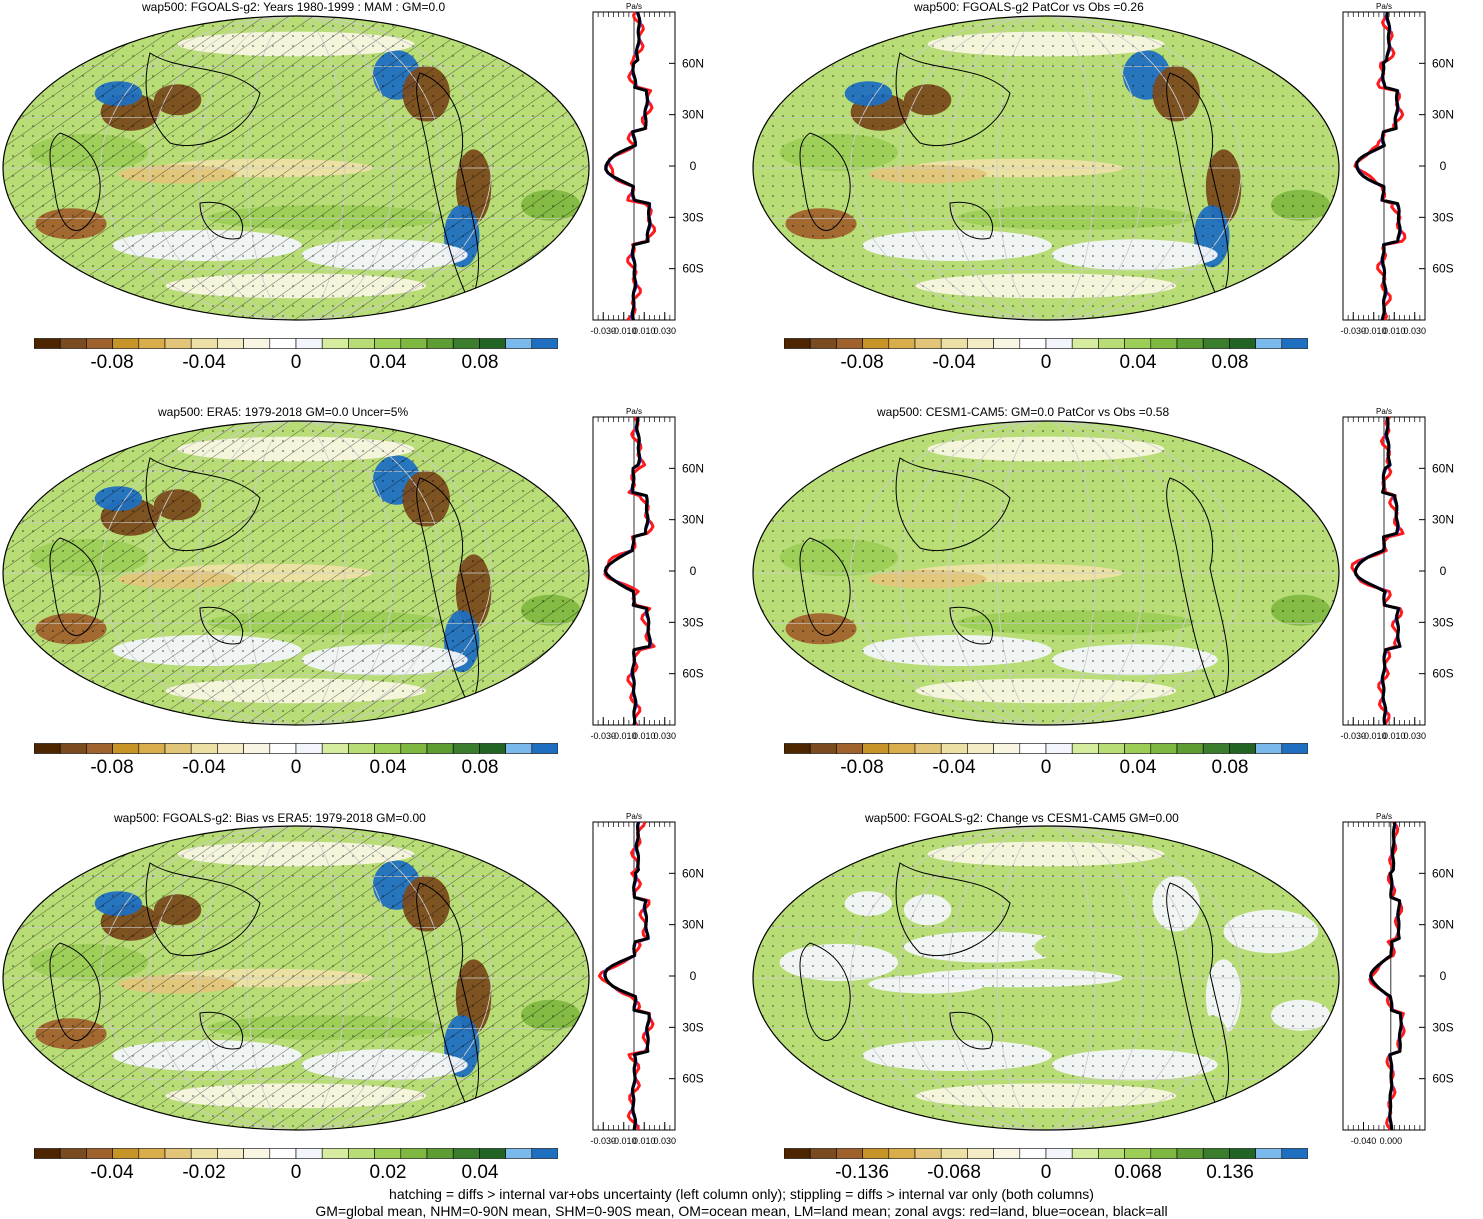  Describe the element at coordinates (1138, 767) in the screenshot. I see `colorbar-label: 0.04` at that location.